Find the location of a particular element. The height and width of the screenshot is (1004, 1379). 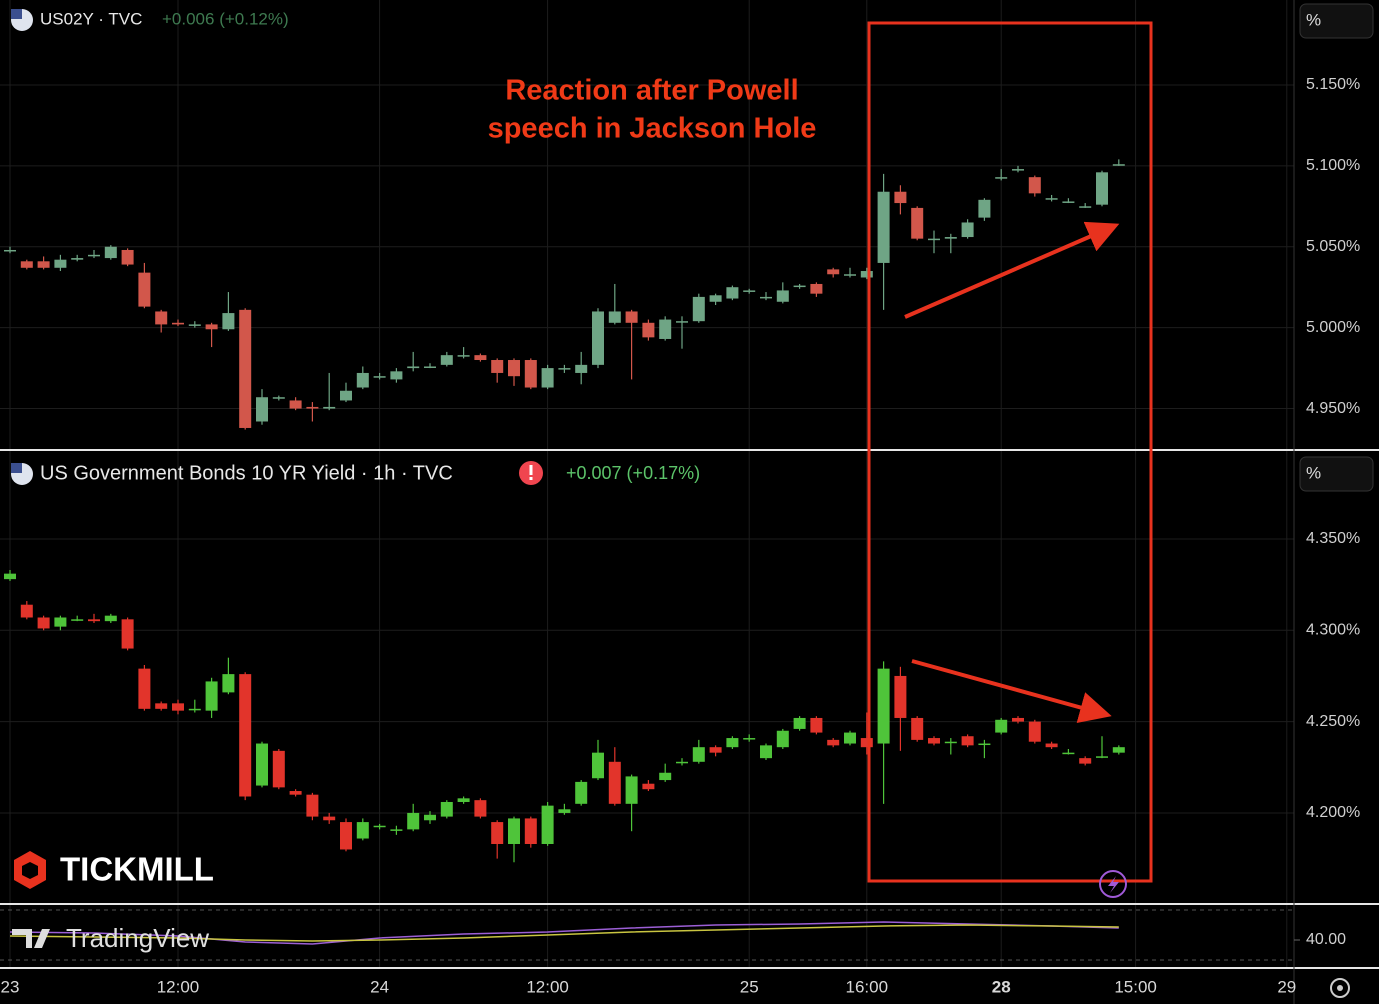

settings-icon is located at coordinates (1340, 988).